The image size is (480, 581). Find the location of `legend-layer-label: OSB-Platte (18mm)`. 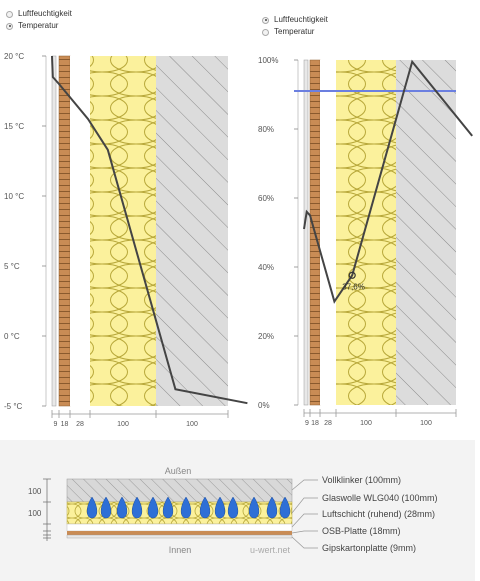

legend-layer-label: OSB-Platte (18mm) is located at coordinates (361, 531).